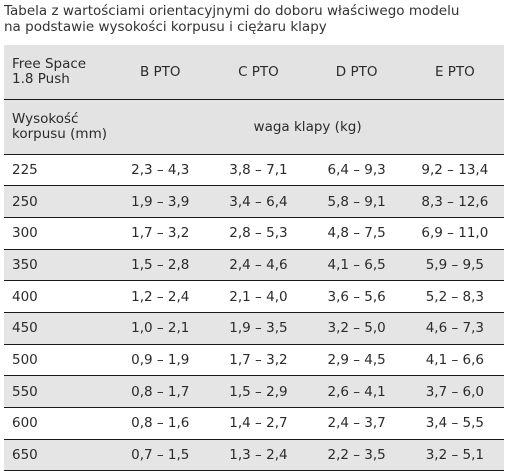 The height and width of the screenshot is (471, 512). I want to click on row-weight-range-cell: 5,8 – 9,1, so click(356, 201).